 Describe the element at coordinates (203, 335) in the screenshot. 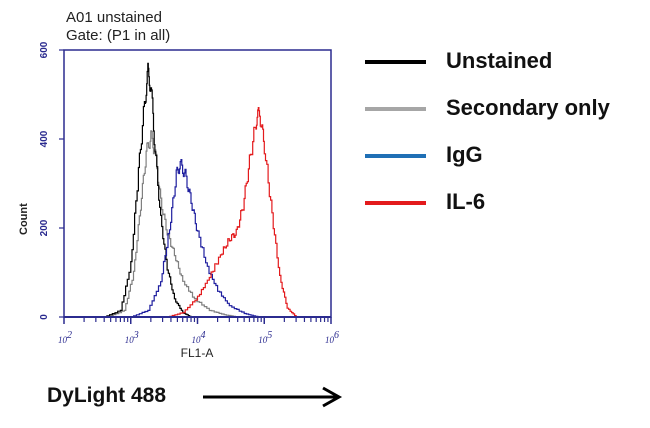

I see `svg-text: 4` at that location.